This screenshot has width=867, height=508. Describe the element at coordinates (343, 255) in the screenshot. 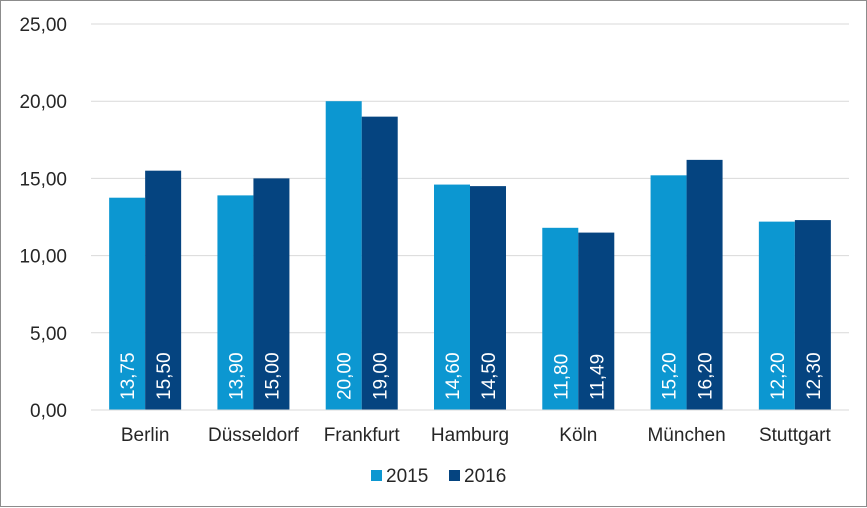

I see `bar-2015-frankfurt` at that location.